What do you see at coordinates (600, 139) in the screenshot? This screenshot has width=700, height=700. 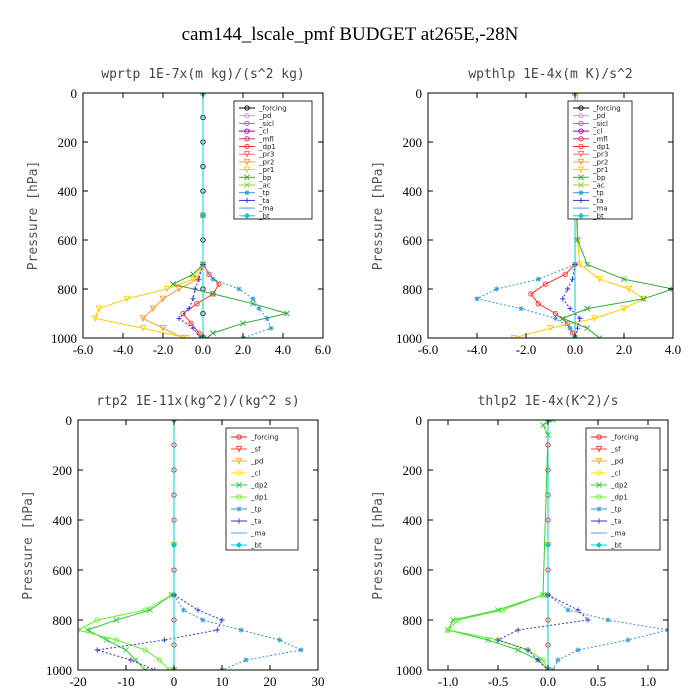 I see `panel-2-legend-entry-mfl-label: _mfl` at bounding box center [600, 139].